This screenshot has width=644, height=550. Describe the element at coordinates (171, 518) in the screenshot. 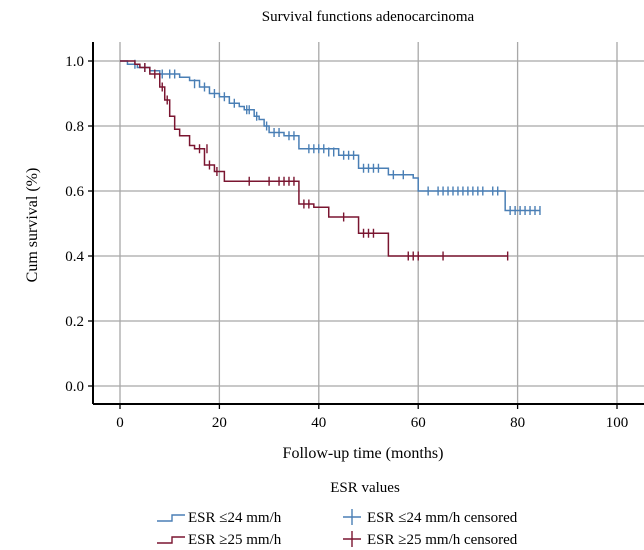

I see `legend-swatch-esr-low` at that location.